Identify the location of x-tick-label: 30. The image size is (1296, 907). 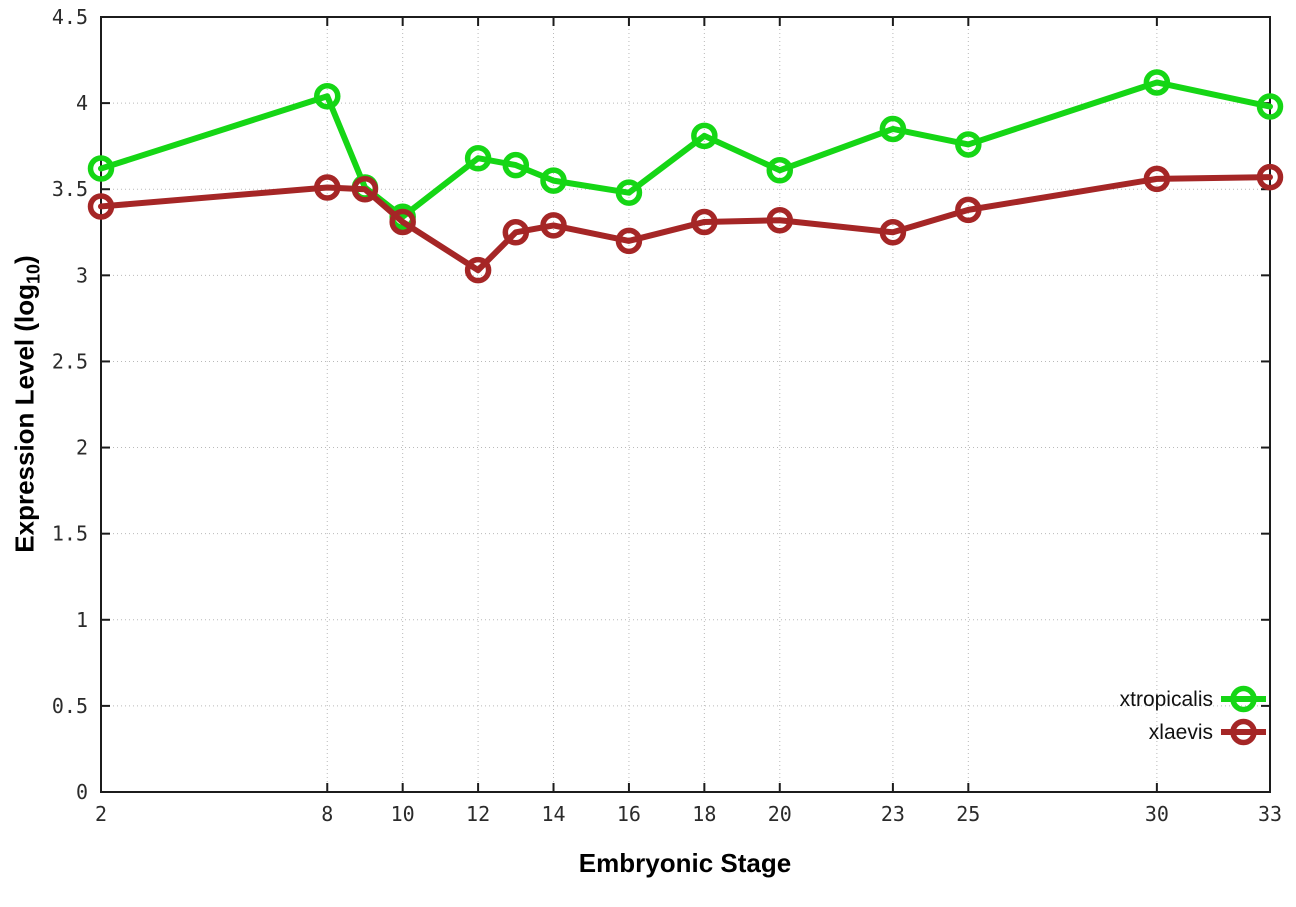
(1157, 814).